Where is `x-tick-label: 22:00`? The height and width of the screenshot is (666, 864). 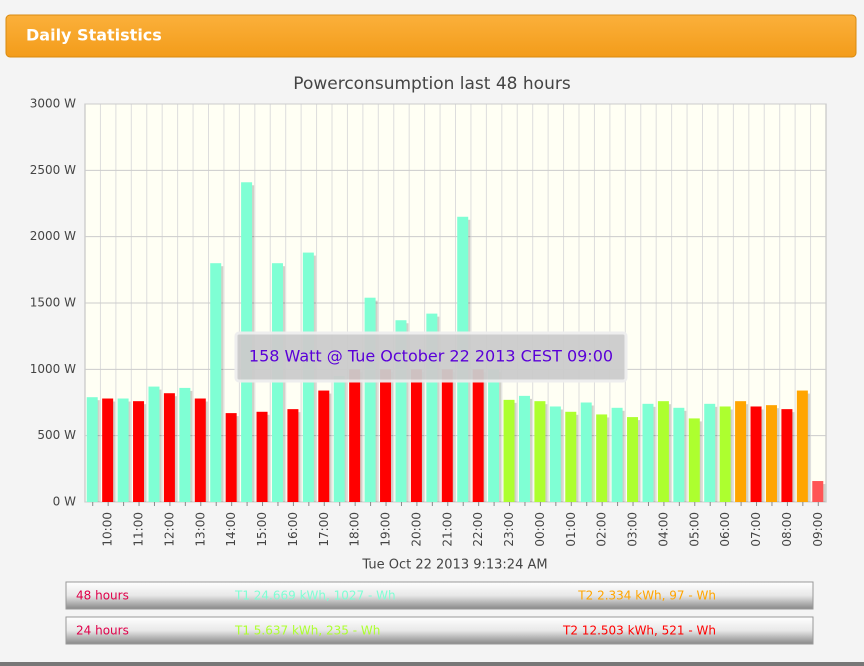 x-tick-label: 22:00 is located at coordinates (478, 529).